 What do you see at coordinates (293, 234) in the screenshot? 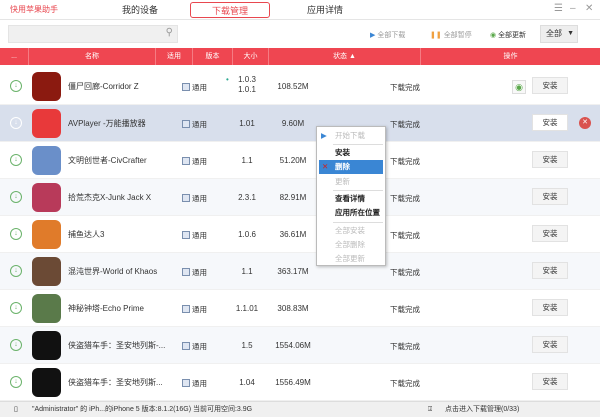
I see `app-size: 36.61M` at bounding box center [293, 234].